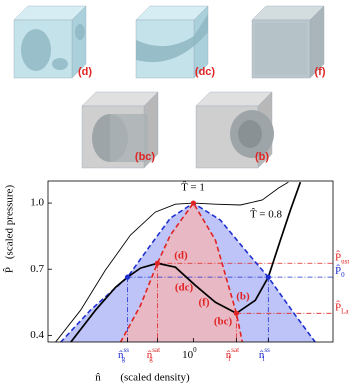 This screenshot has height=390, width=349. I want to click on inset-label: (dc), so click(205, 72).